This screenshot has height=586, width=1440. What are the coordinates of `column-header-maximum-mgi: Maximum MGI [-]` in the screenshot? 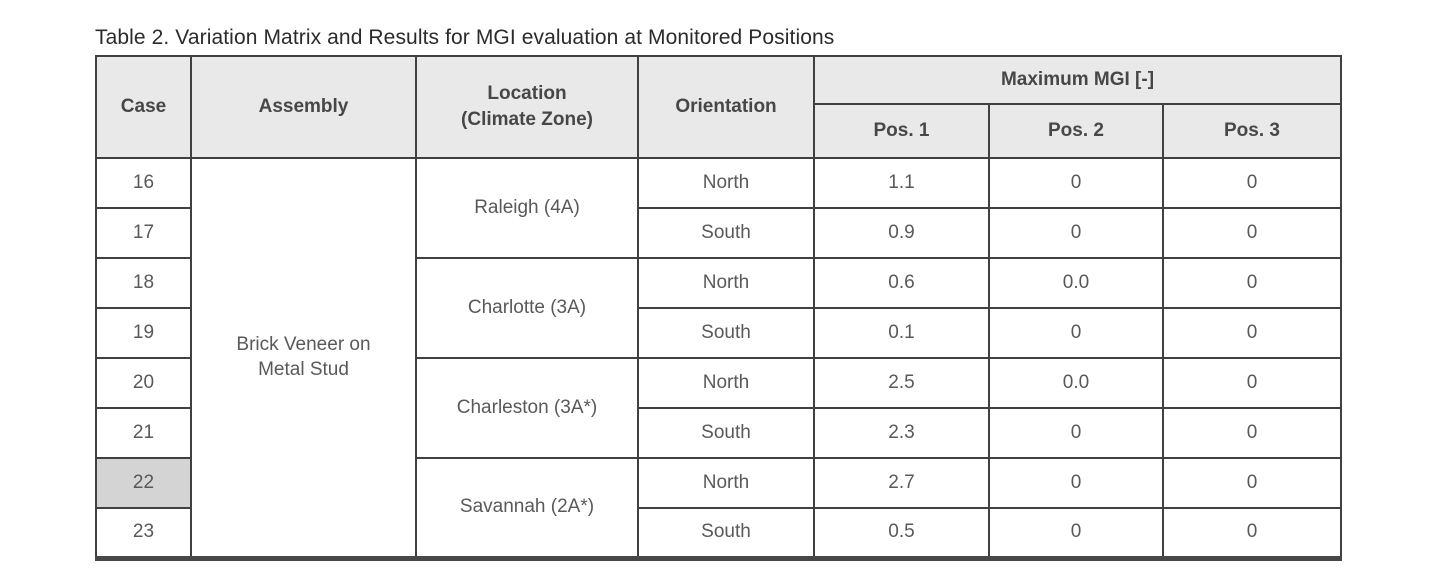 It's located at (1077, 80).